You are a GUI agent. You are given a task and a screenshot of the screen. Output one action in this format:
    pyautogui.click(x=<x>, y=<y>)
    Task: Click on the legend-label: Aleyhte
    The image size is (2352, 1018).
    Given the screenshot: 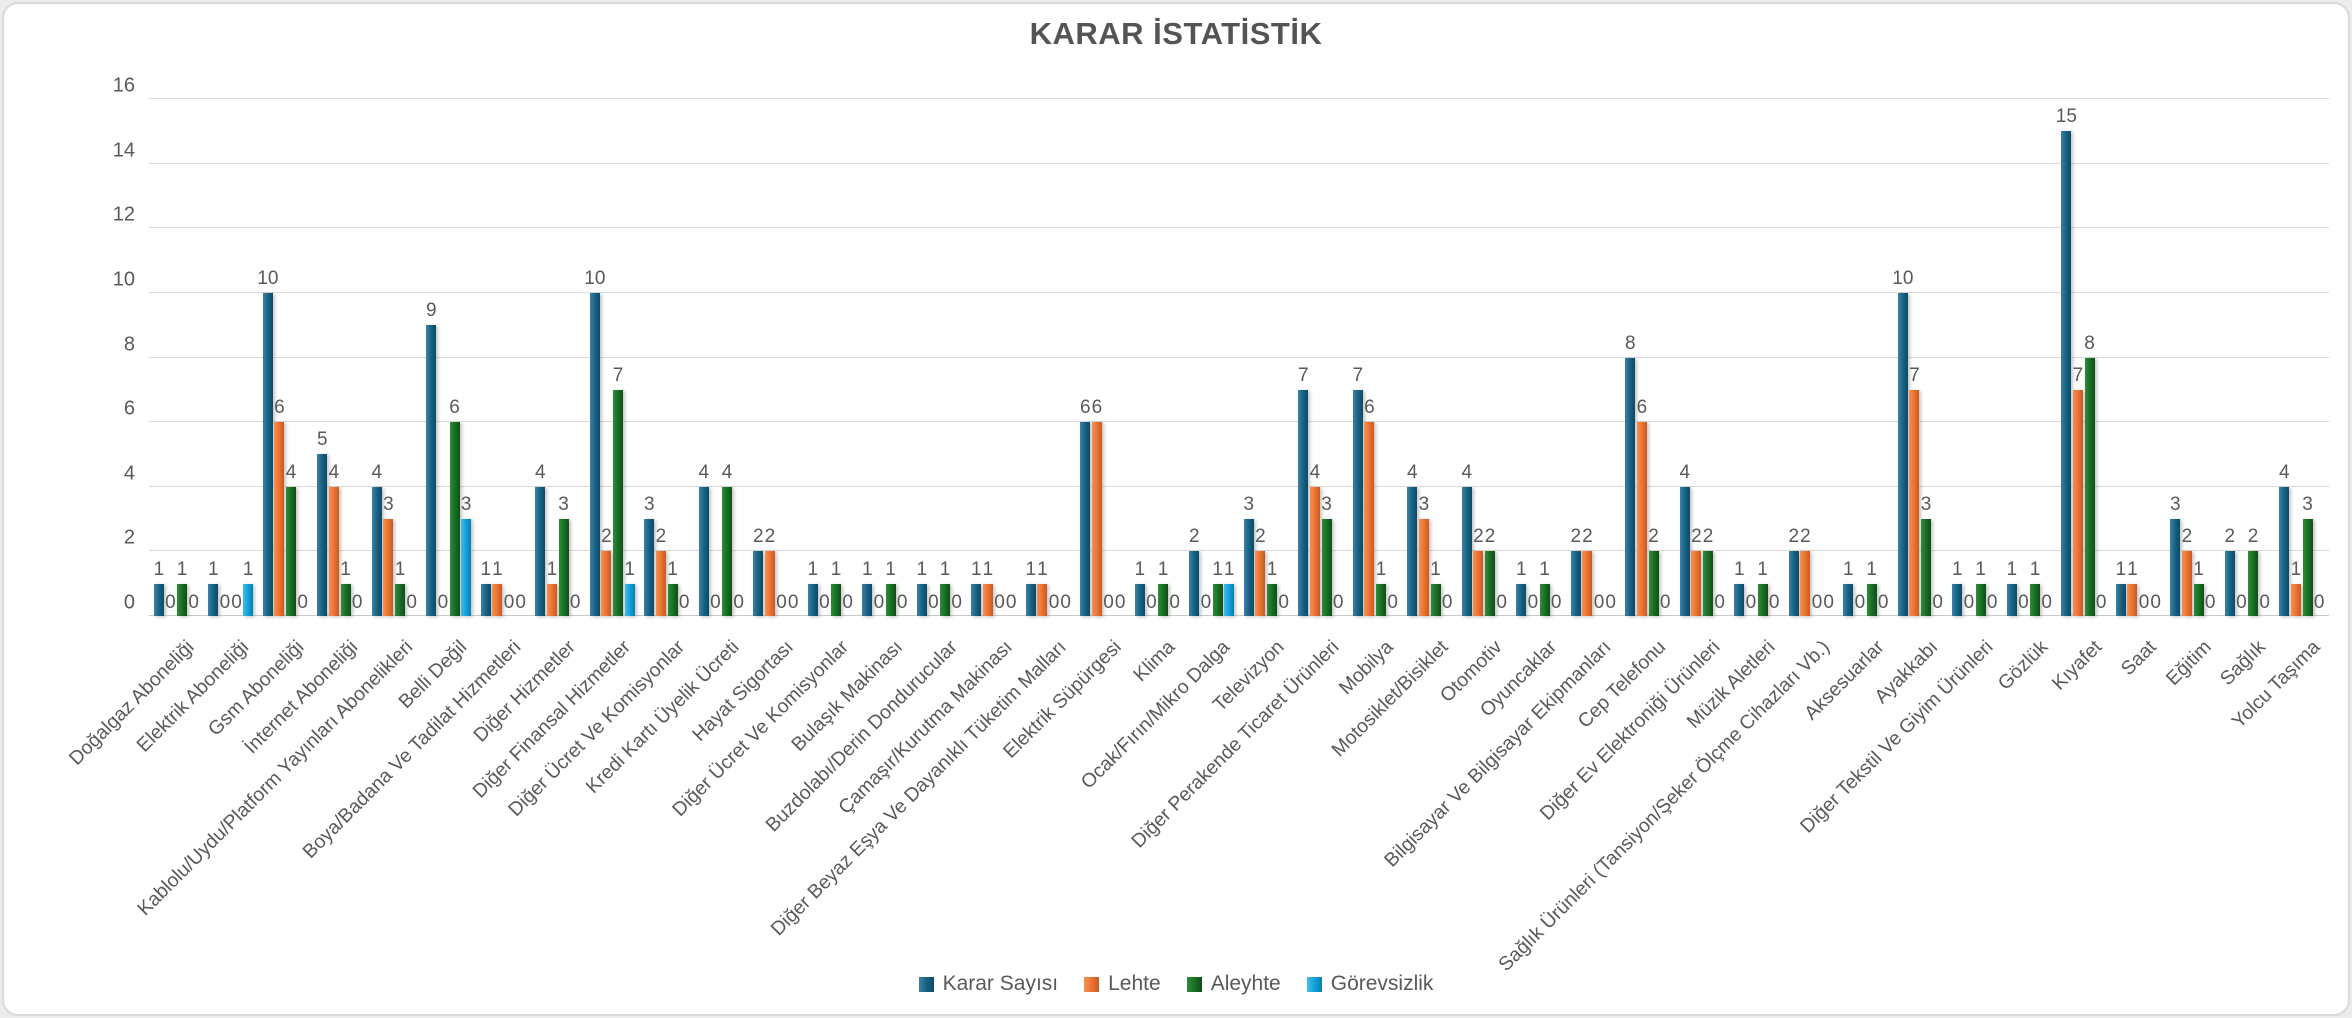 What is the action you would take?
    pyautogui.click(x=1245, y=983)
    